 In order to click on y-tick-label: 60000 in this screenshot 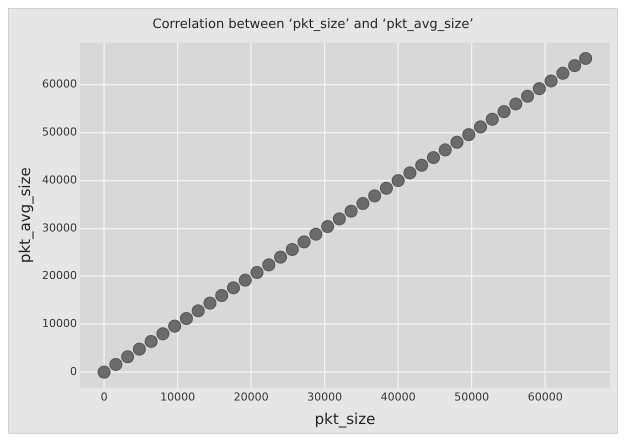, I will do `click(59, 84)`.